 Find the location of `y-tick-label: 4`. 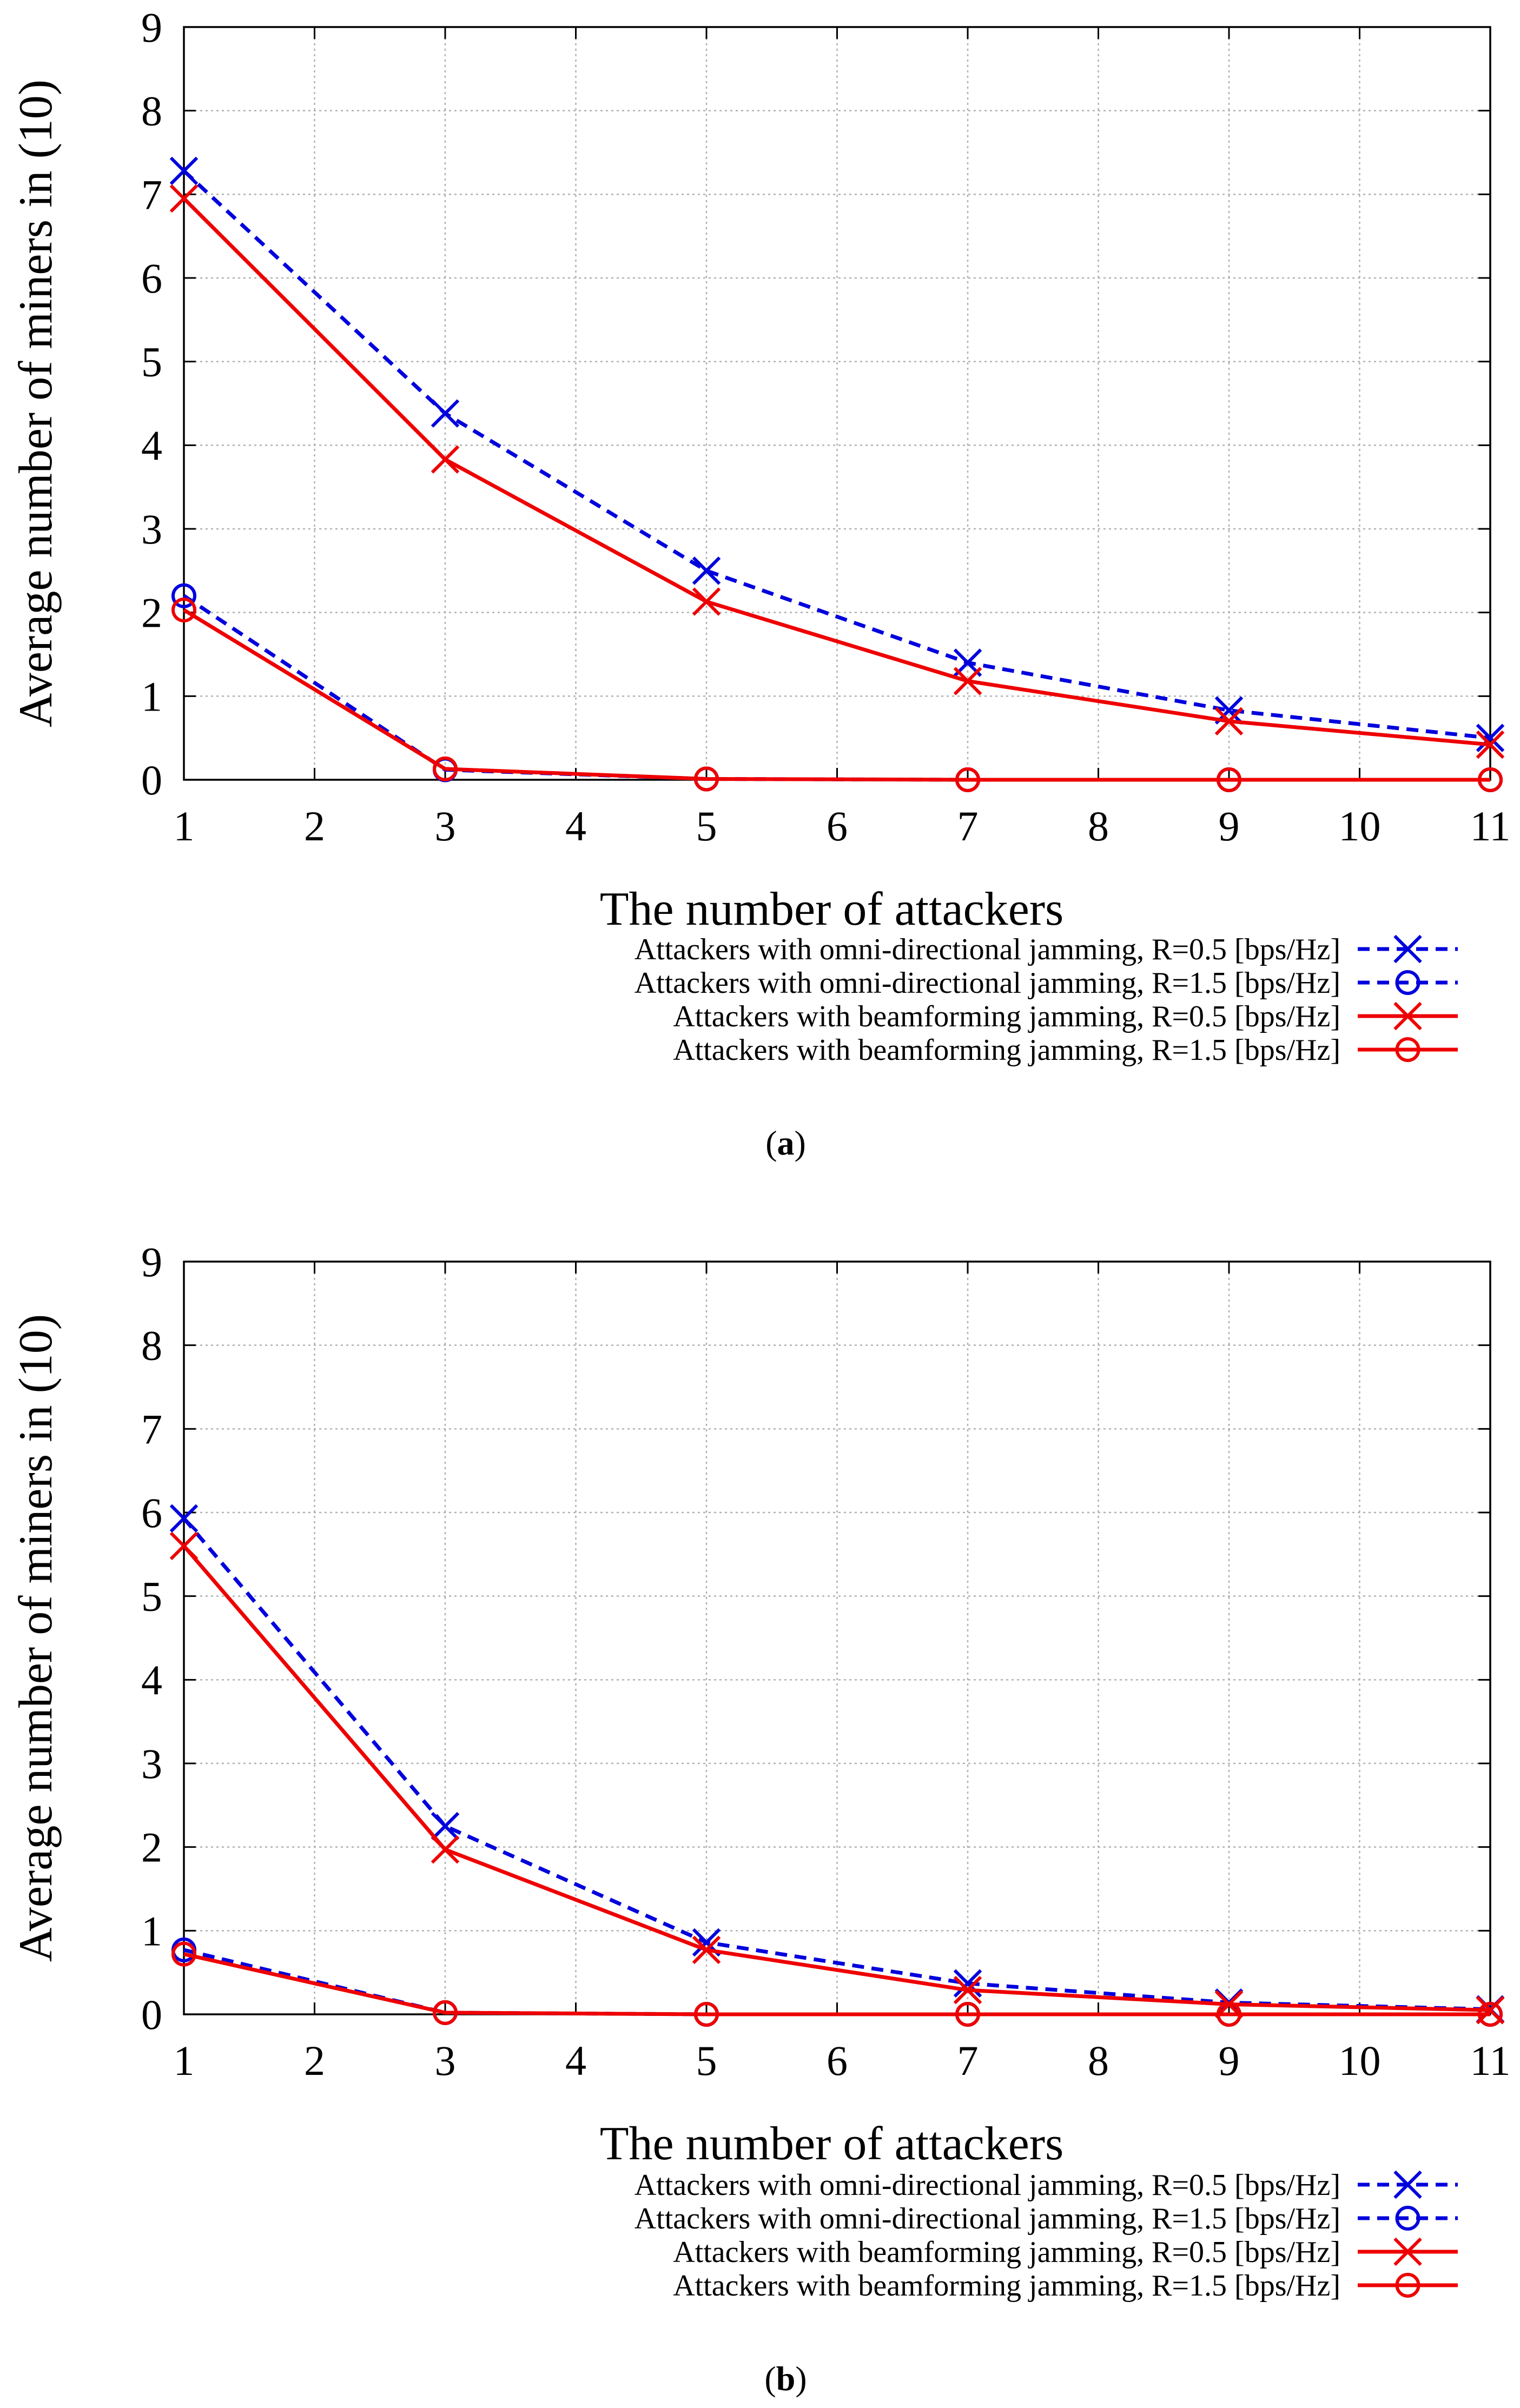

y-tick-label: 4 is located at coordinates (151, 1680).